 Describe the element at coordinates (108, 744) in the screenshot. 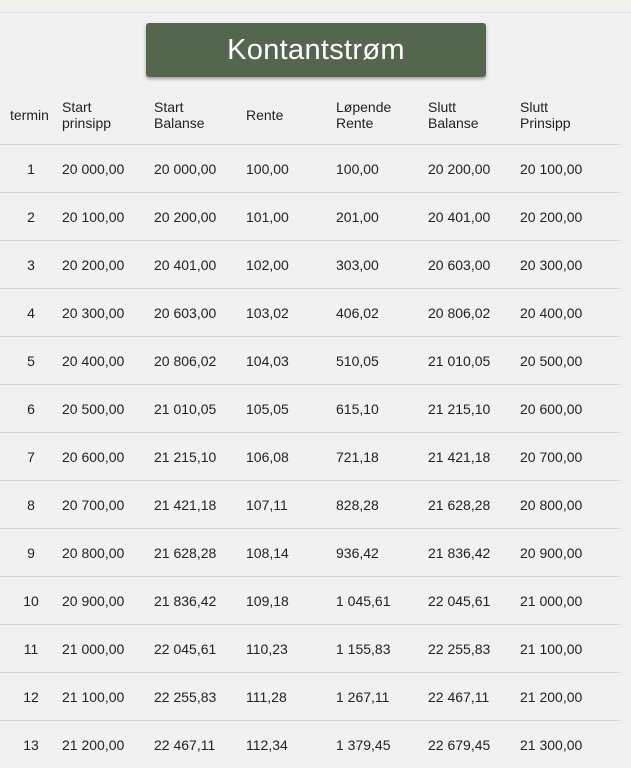

I see `start-prinsipp-cell: 21 200,00` at that location.